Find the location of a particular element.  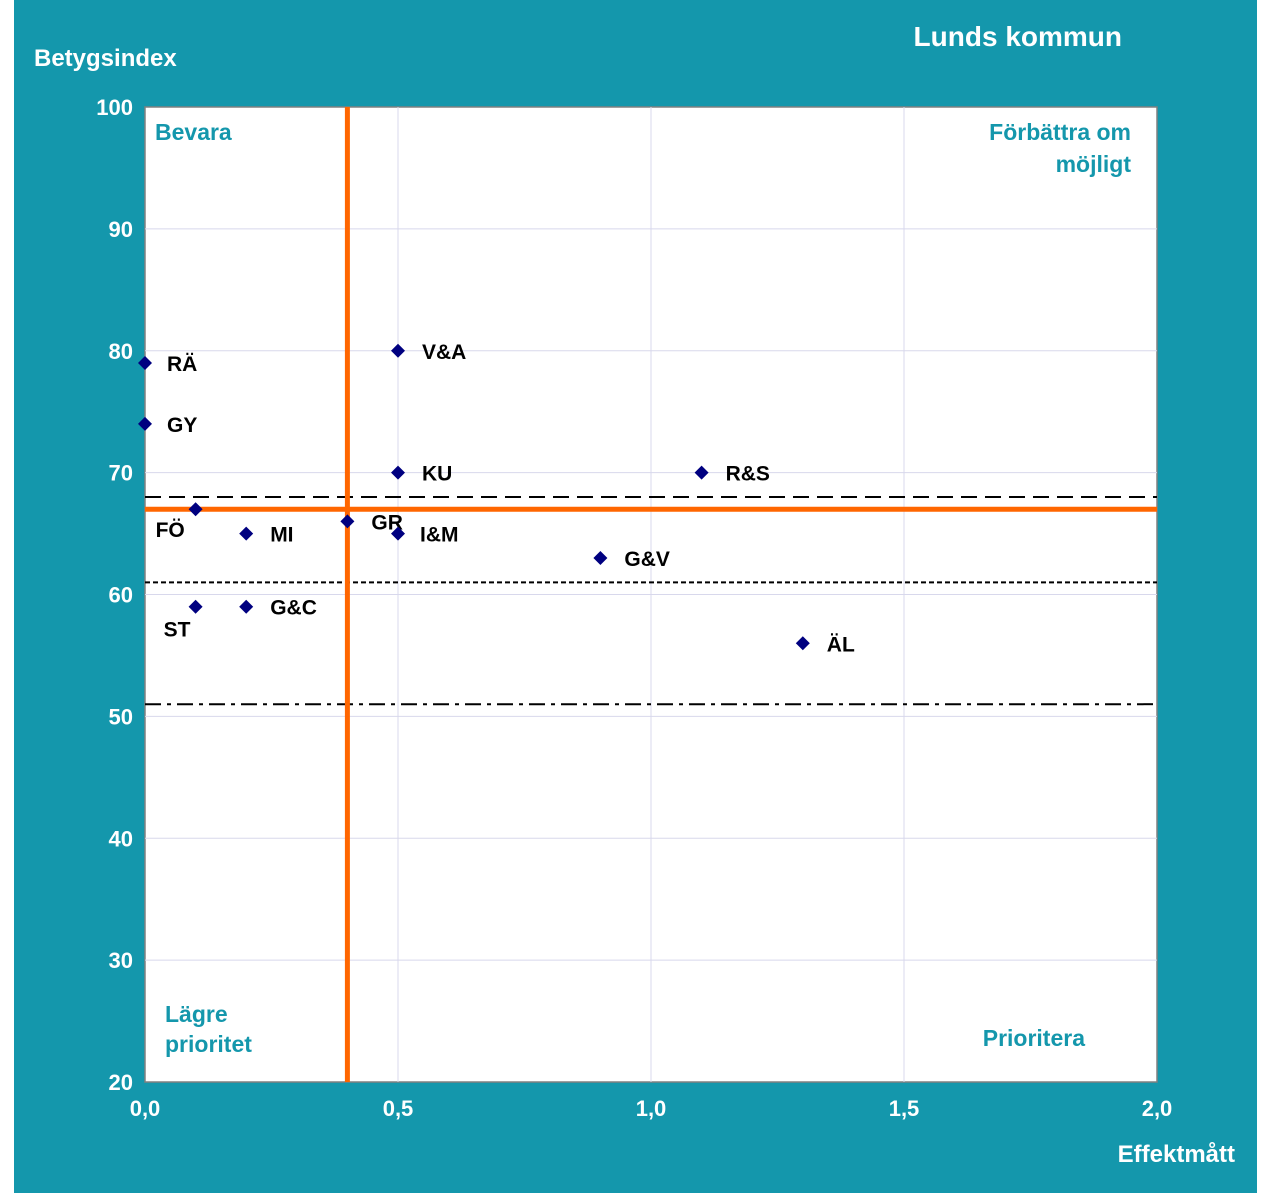

quadrant-label-bottom-left: prioritet is located at coordinates (208, 1044).